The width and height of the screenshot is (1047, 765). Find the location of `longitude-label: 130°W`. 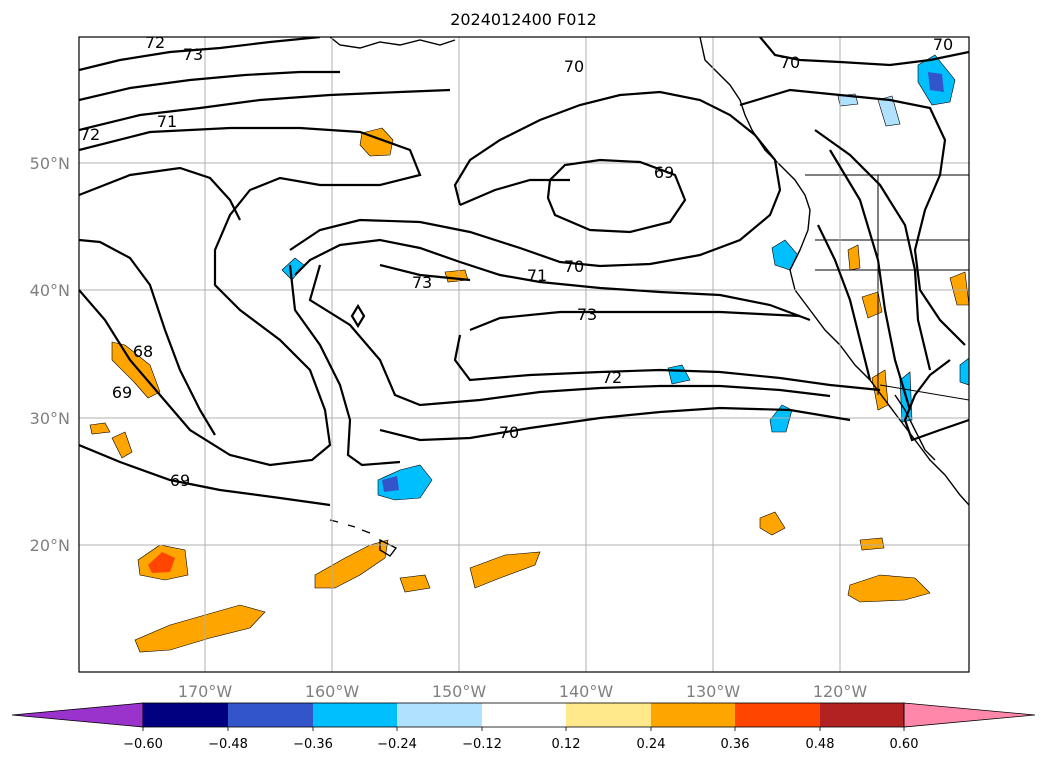

longitude-label: 130°W is located at coordinates (713, 691).